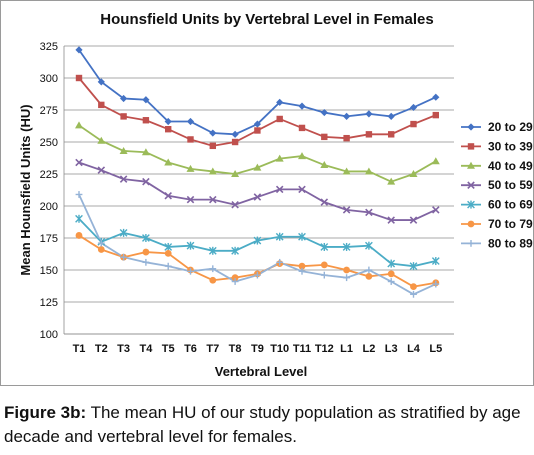  I want to click on y-tick-labels: 100 125 150 175 200 225 250 275 300 325, so click(49, 191).